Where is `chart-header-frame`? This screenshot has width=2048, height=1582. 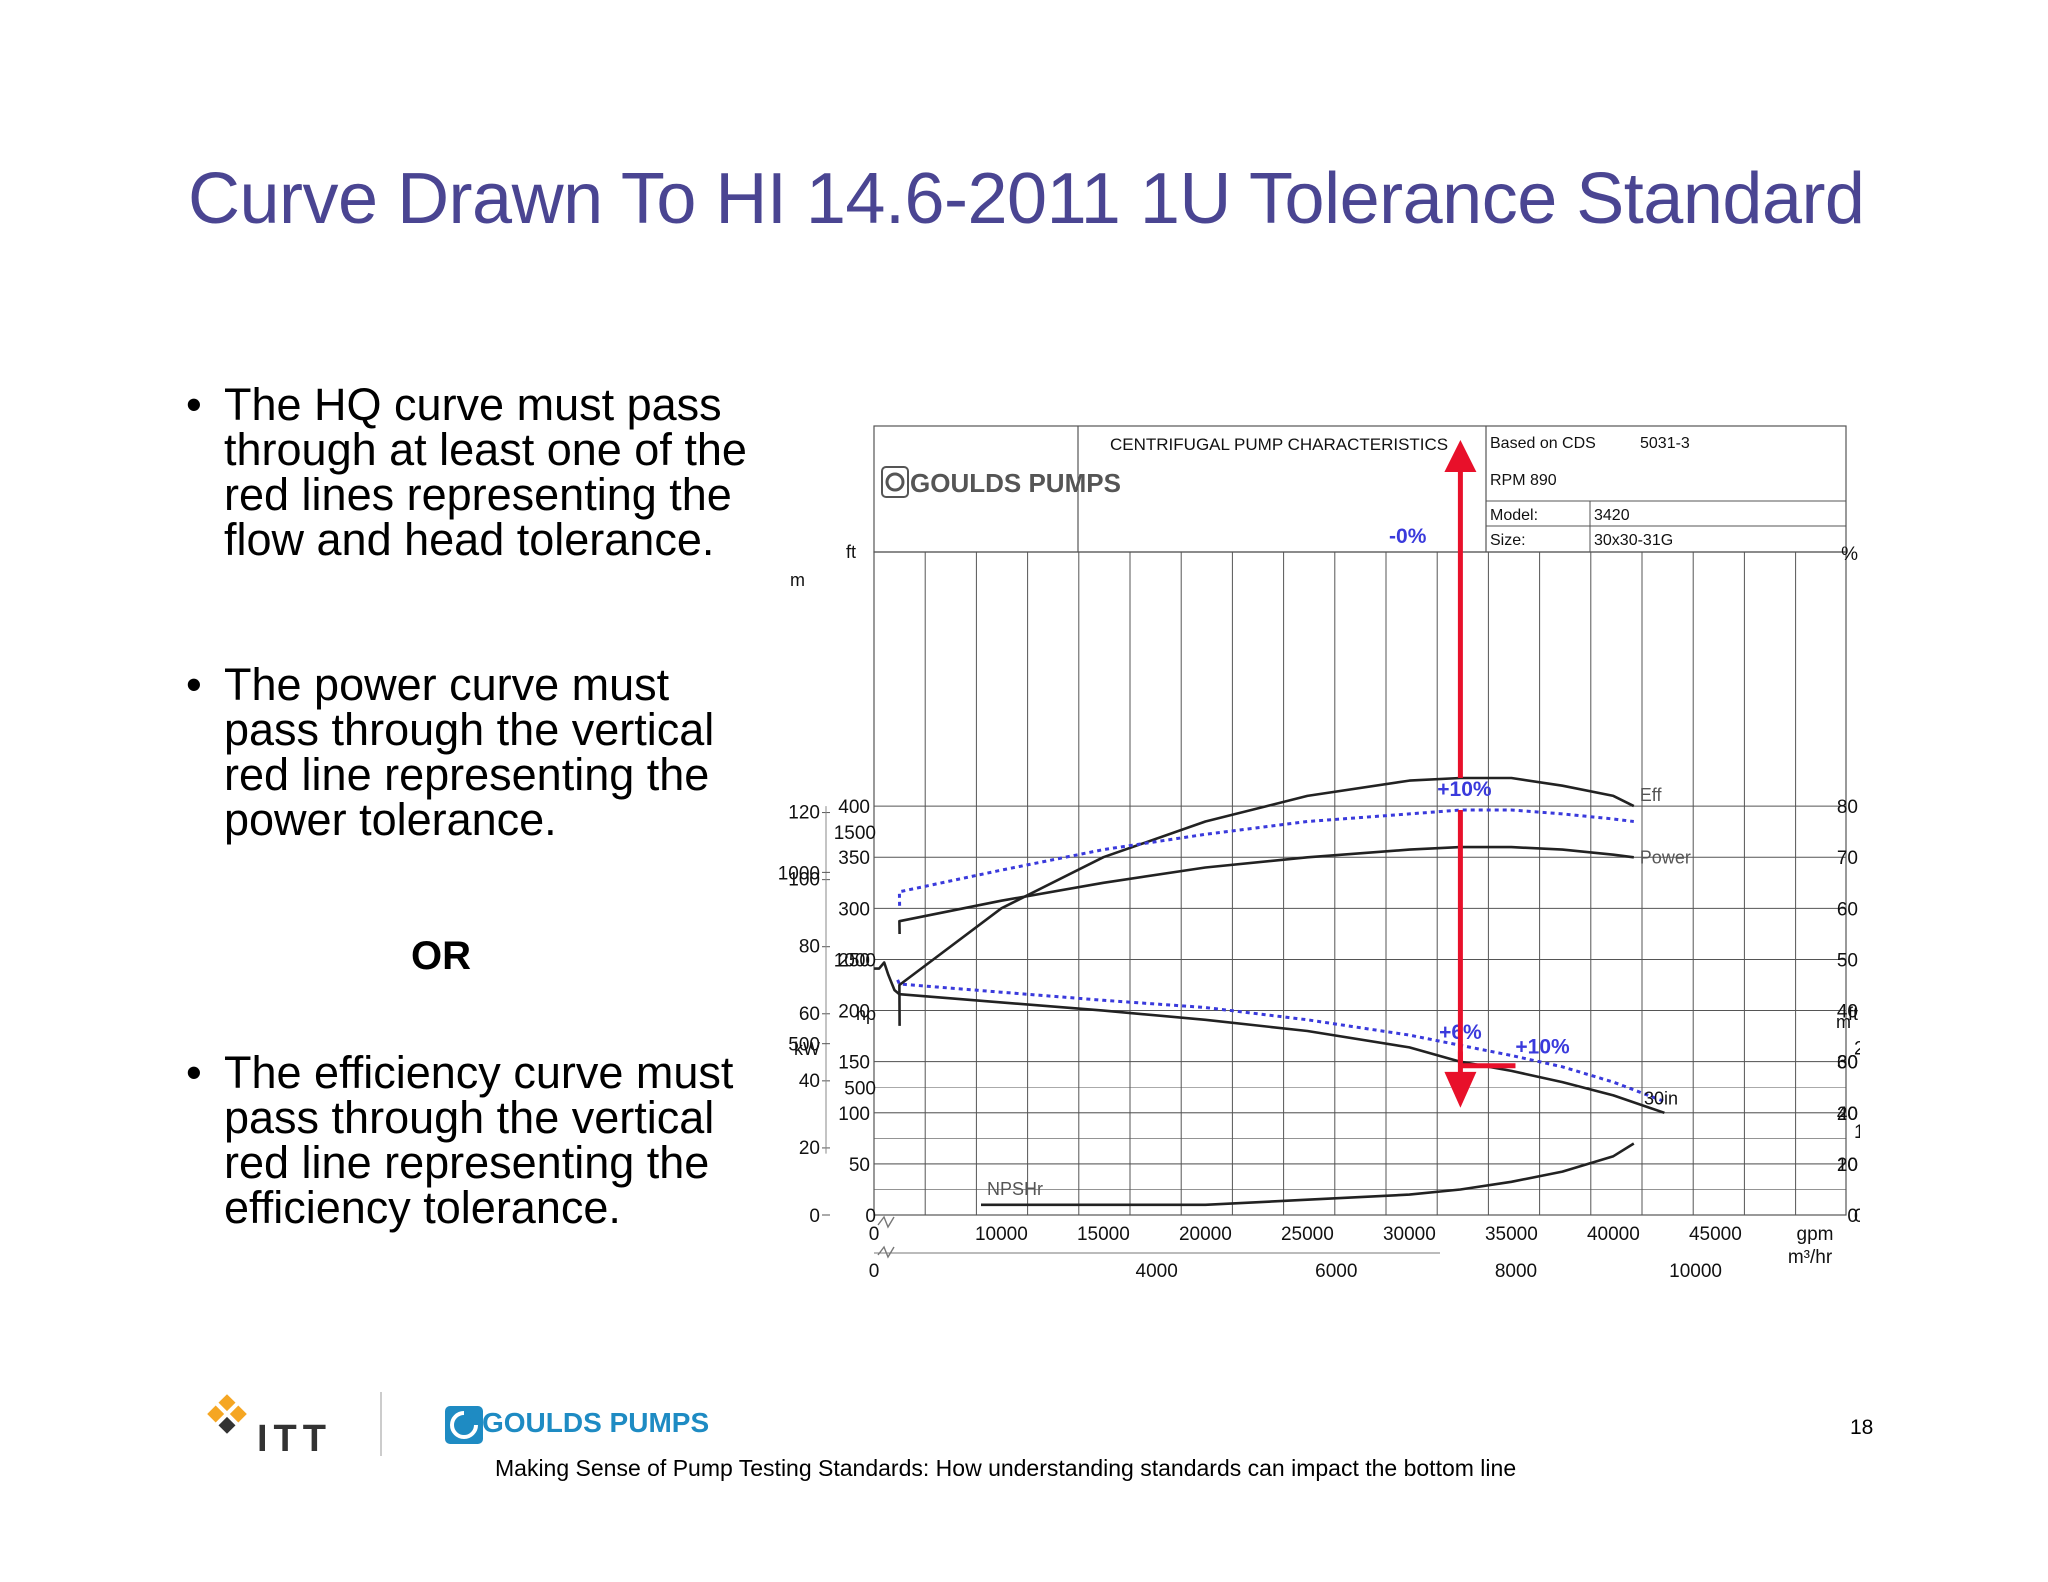 chart-header-frame is located at coordinates (1360, 489).